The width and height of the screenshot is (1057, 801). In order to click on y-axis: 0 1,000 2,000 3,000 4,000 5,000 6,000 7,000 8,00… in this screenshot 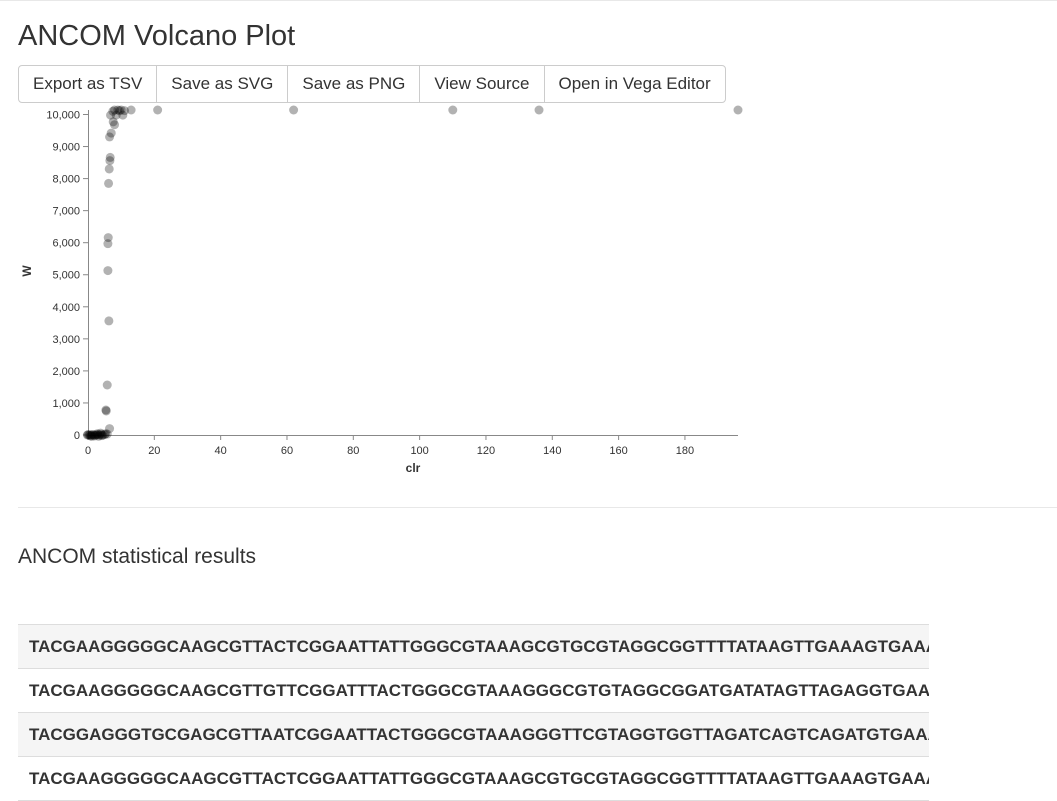, I will do `click(67, 275)`.